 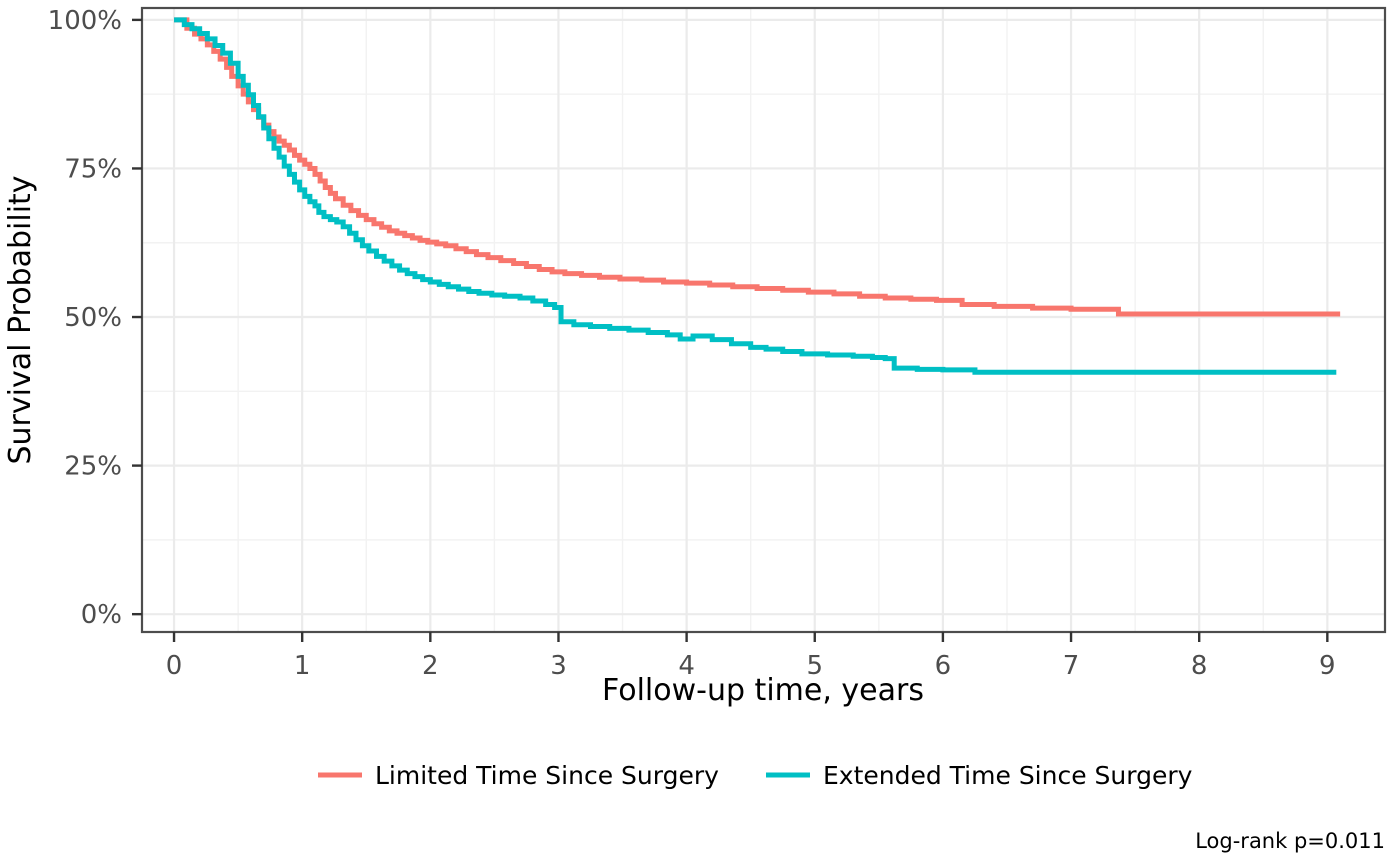 I want to click on x-axis-title: Follow-up time, years, so click(x=763, y=690).